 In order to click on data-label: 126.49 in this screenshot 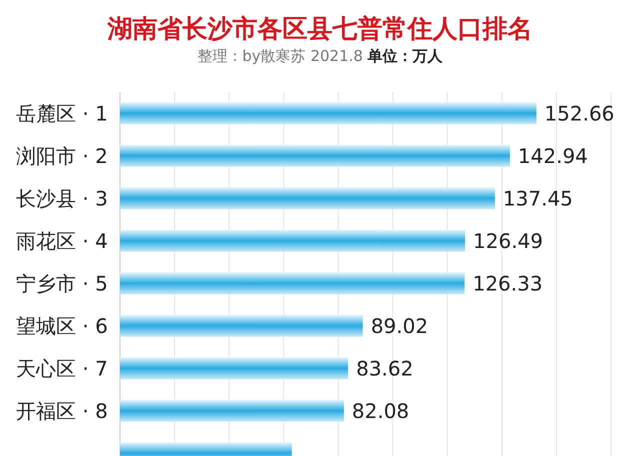, I will do `click(508, 240)`.